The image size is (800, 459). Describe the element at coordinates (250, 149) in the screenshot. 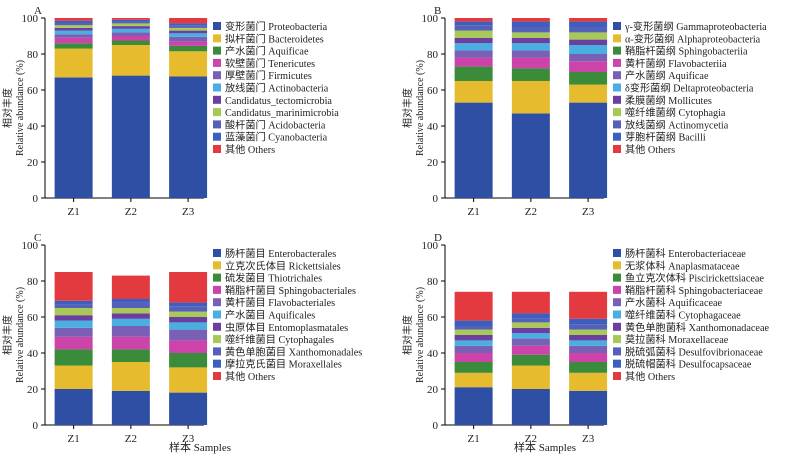

I see `legend-label: 其他 Others` at that location.